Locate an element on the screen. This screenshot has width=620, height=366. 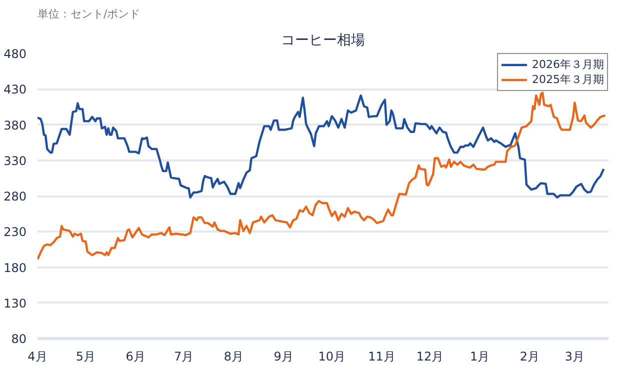
text: 単位：セント/ポンド is located at coordinates (89, 14).